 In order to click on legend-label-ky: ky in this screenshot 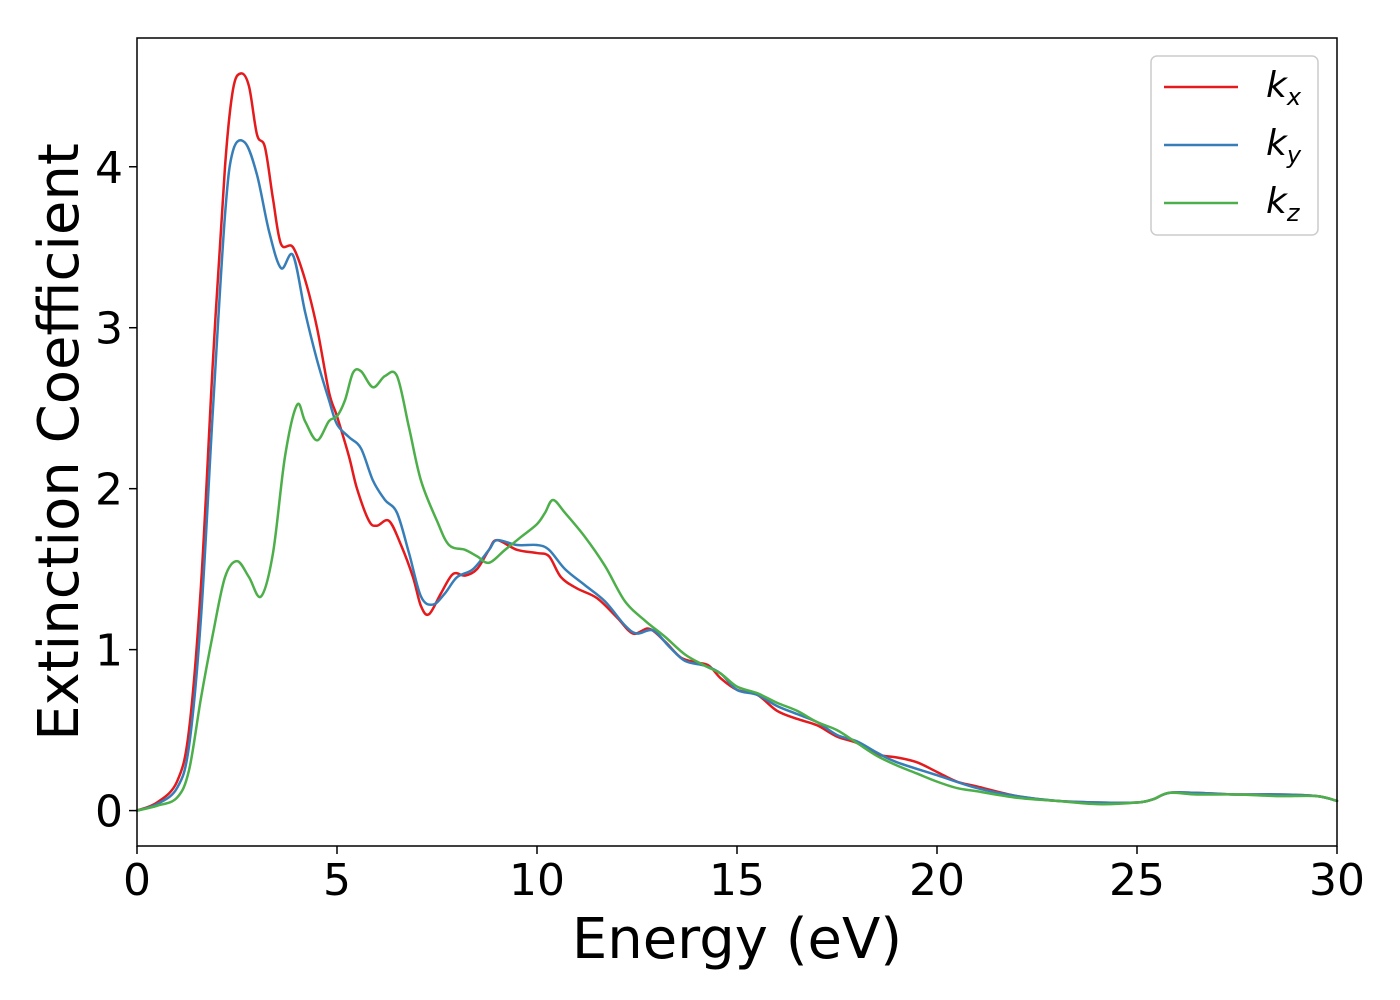, I will do `click(1284, 146)`.